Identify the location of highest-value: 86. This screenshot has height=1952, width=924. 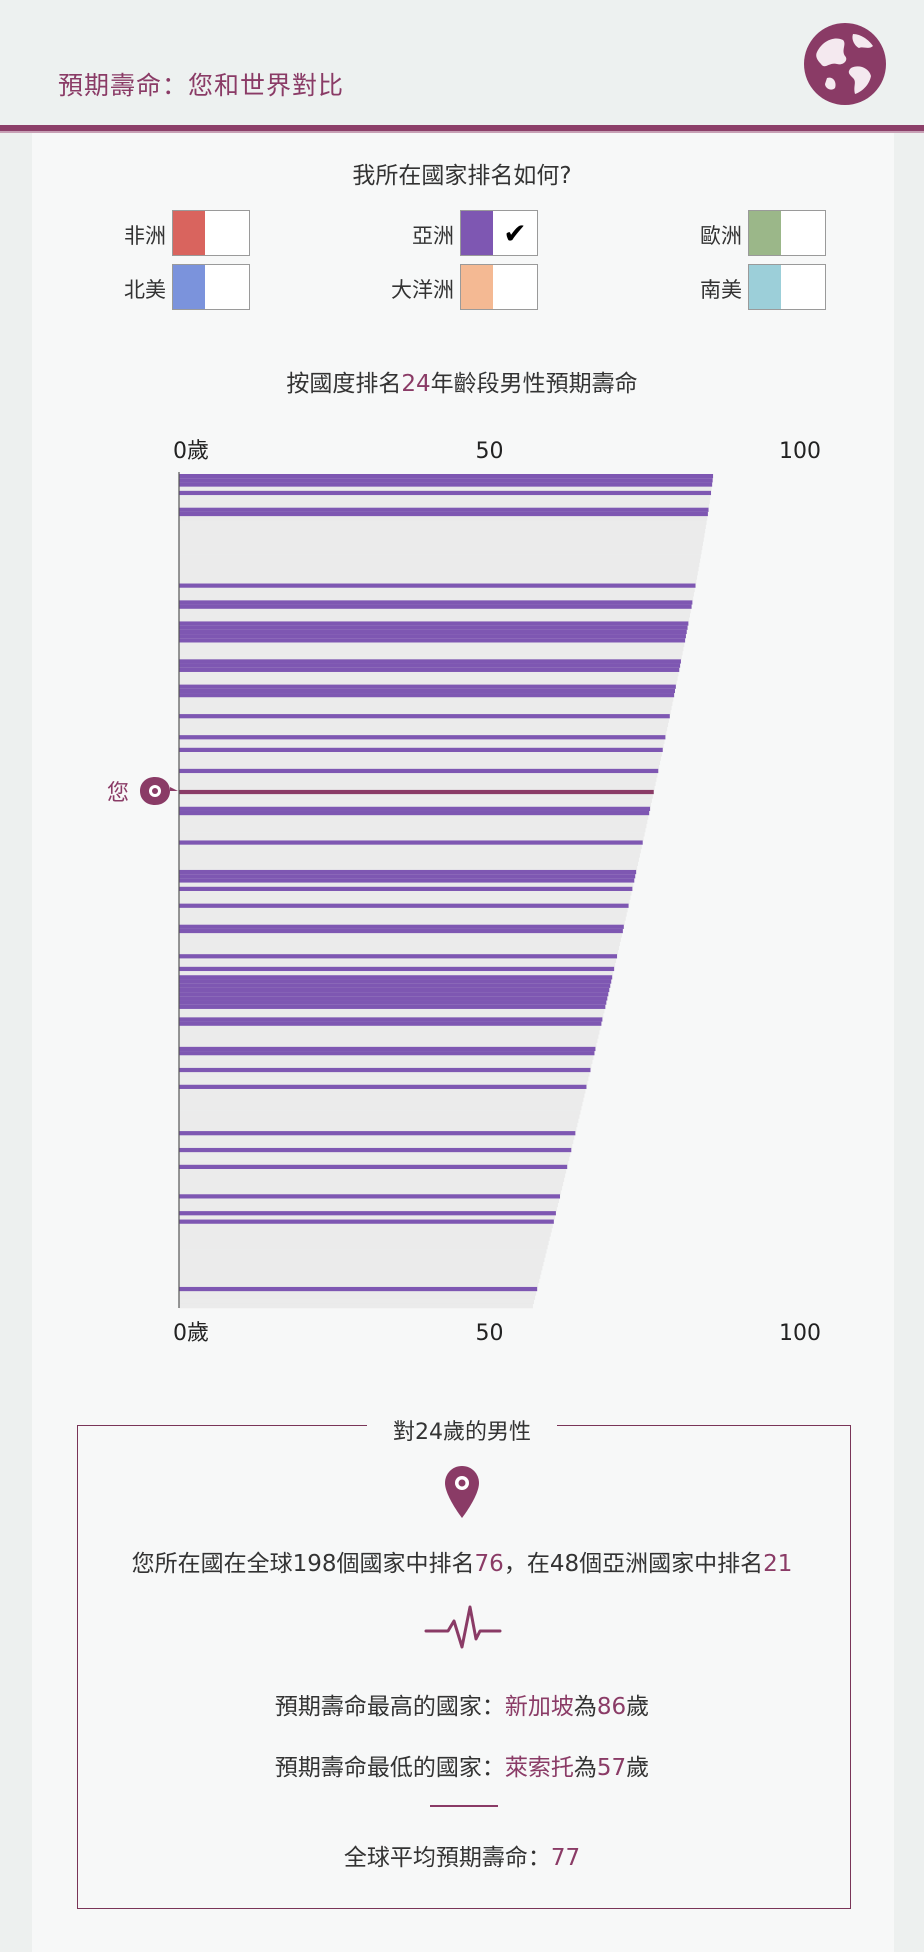
(611, 1707).